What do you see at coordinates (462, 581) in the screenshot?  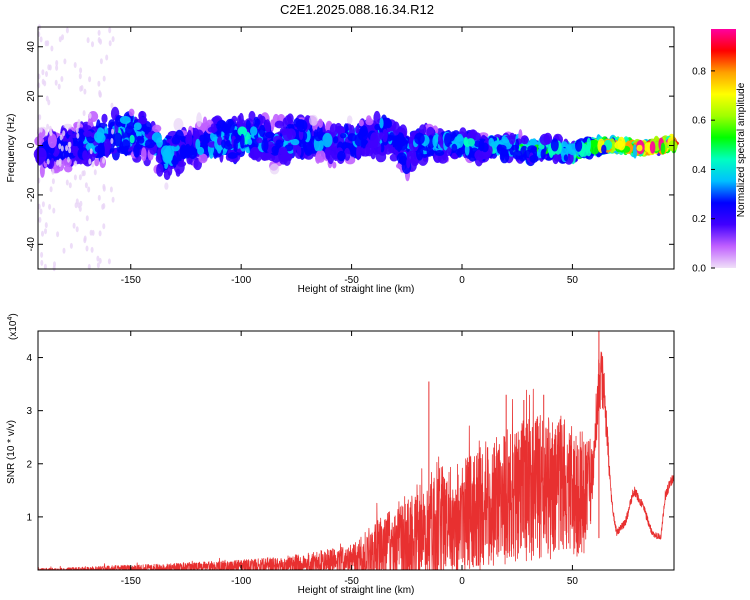 I see `snr-x-tick-label: 0` at bounding box center [462, 581].